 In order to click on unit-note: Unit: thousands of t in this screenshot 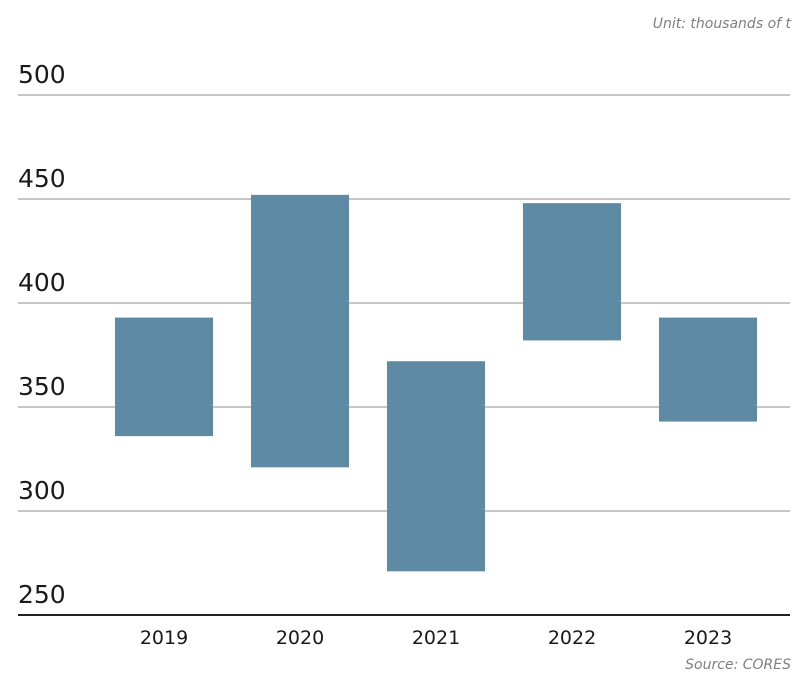, I will do `click(721, 24)`.